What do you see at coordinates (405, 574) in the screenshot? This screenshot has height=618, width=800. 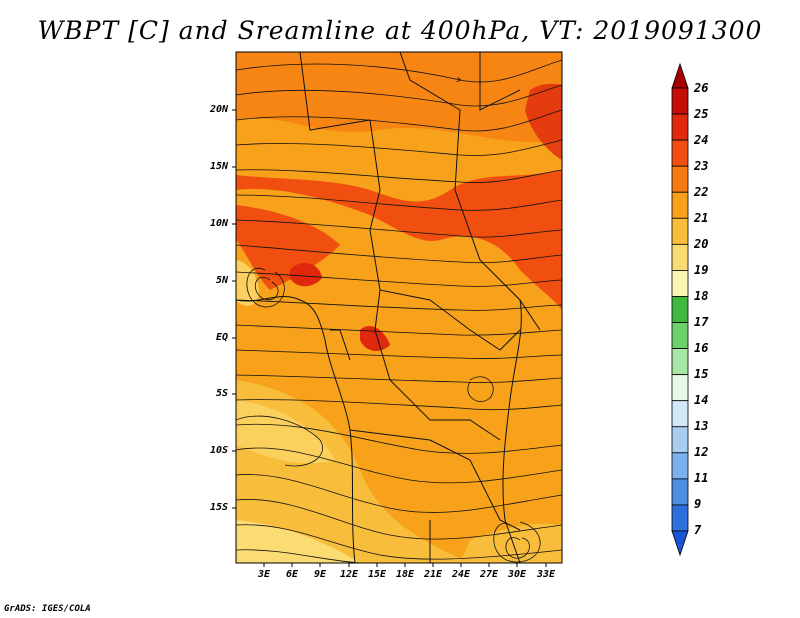 I see `lon-label-18e: 18E` at bounding box center [405, 574].